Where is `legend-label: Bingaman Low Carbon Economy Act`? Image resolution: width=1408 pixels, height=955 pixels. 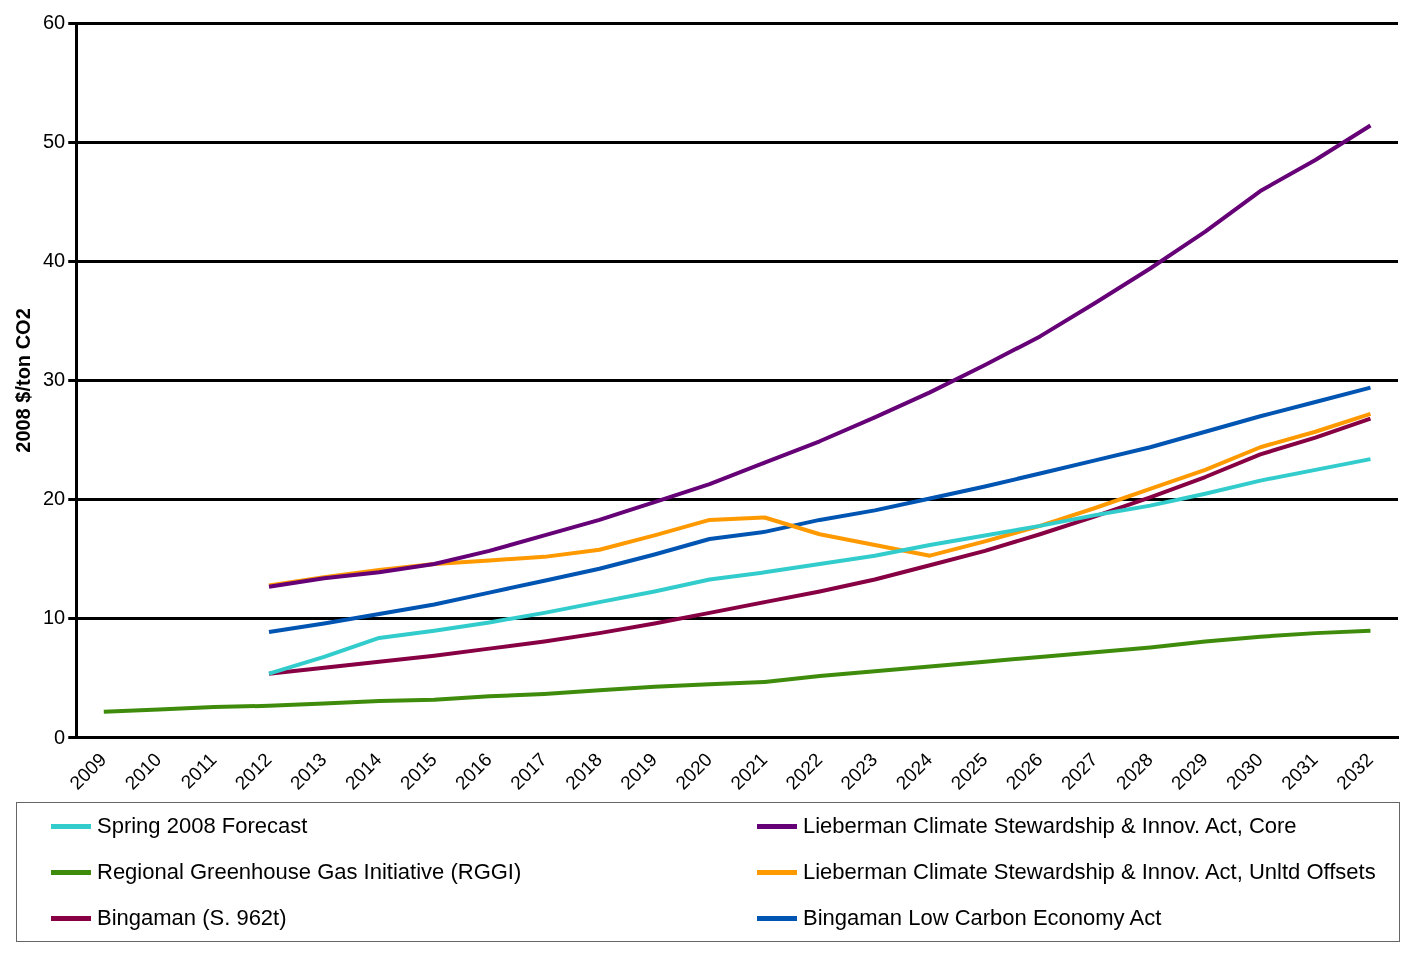 legend-label: Bingaman Low Carbon Economy Act is located at coordinates (982, 918).